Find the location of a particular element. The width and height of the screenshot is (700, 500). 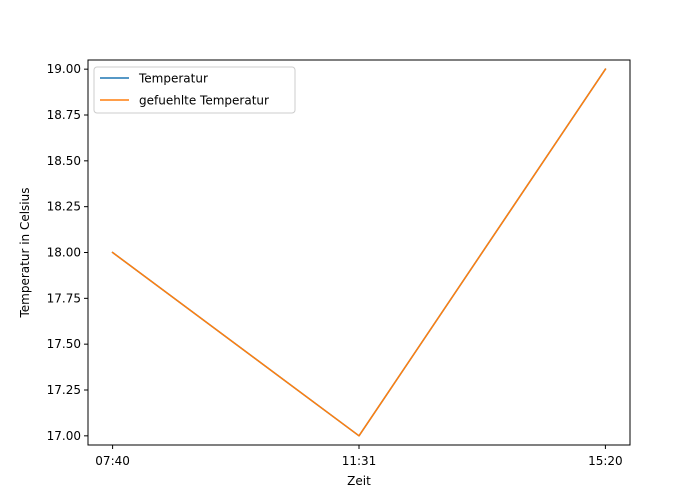

y-tick-label: 17.00 is located at coordinates (64, 436).